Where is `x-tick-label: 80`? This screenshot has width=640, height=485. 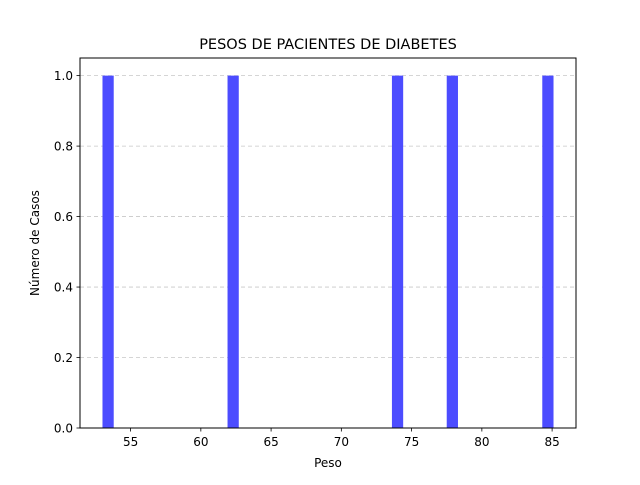 x-tick-label: 80 is located at coordinates (481, 442).